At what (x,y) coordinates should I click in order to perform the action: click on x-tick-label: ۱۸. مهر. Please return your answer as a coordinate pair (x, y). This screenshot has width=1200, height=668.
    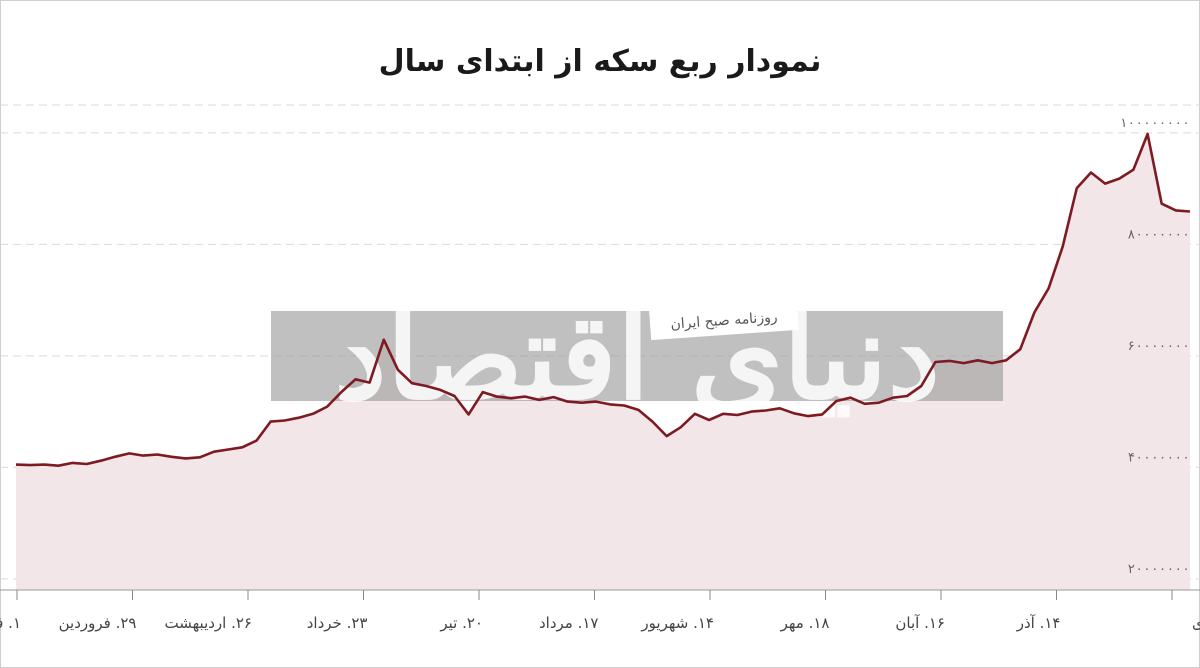
    Looking at the image, I should click on (805, 623).